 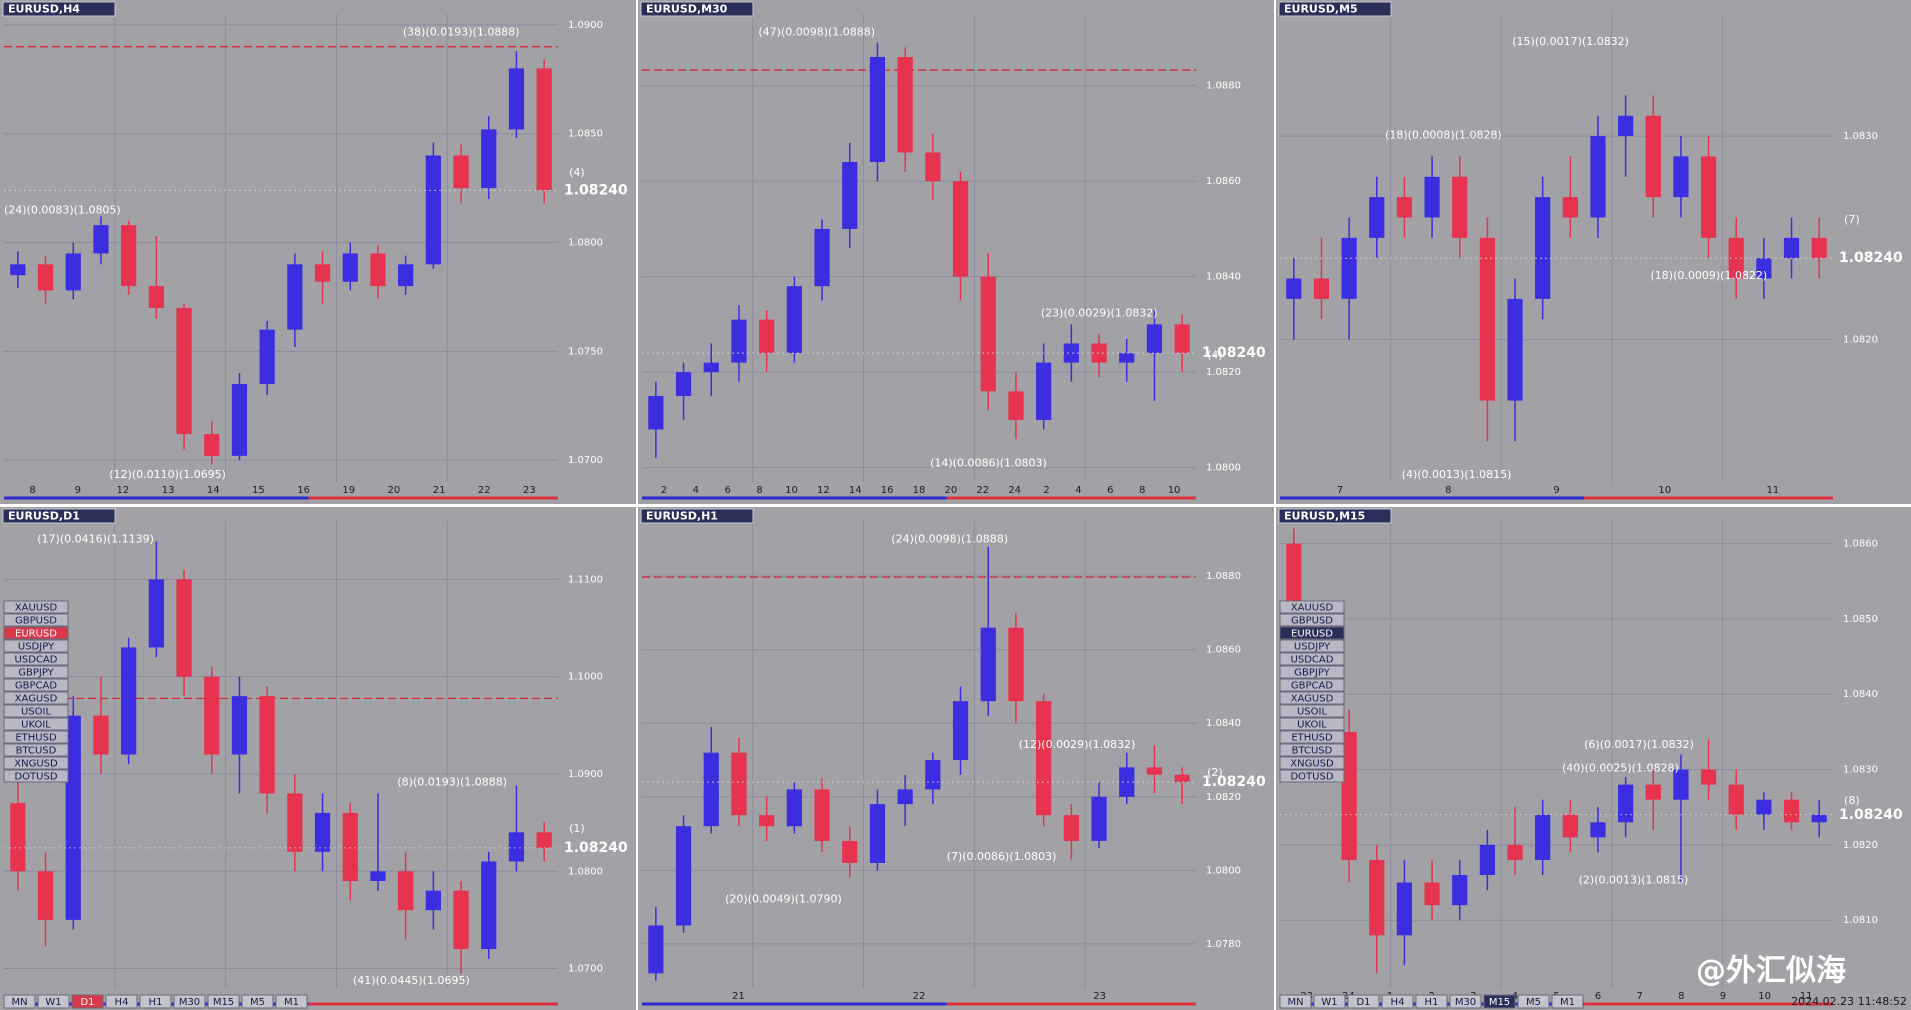 What do you see at coordinates (1664, 490) in the screenshot?
I see `x-tick-label: 10` at bounding box center [1664, 490].